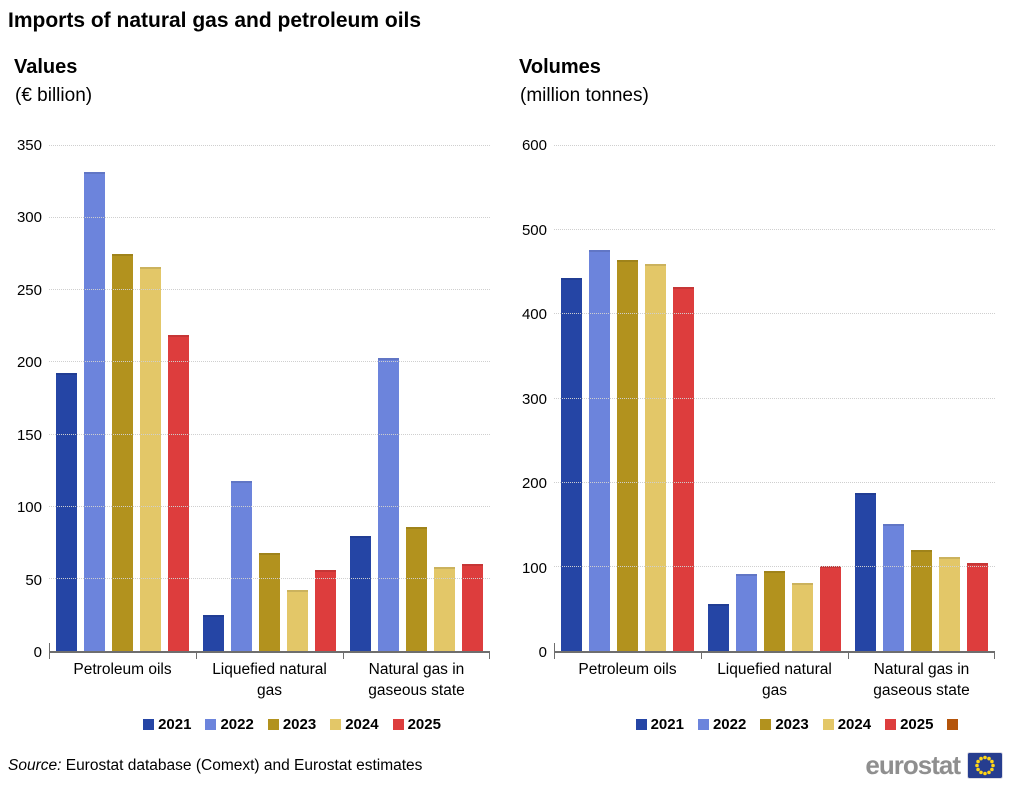 The width and height of the screenshot is (1009, 787). What do you see at coordinates (269, 724) in the screenshot?
I see `legend-values: 2021 2022 2023 2024 2025` at bounding box center [269, 724].